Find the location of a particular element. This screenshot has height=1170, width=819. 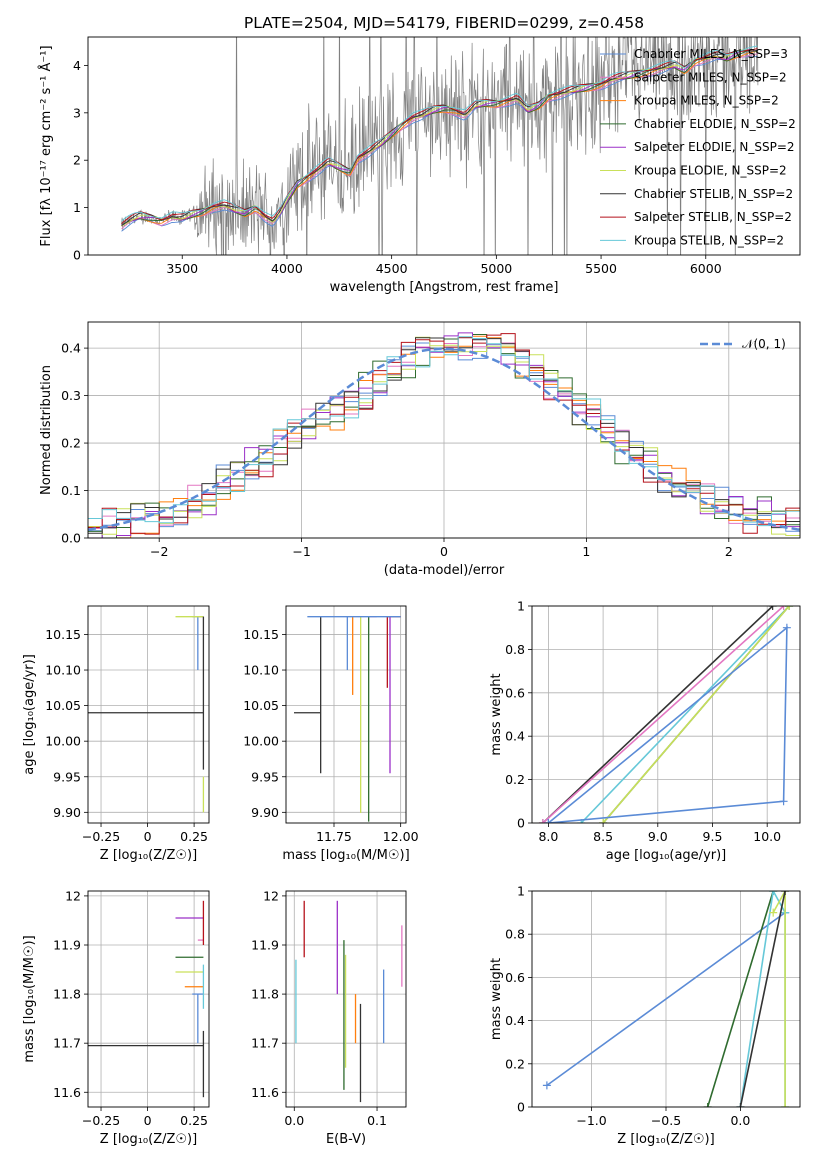

panel-mass_vs_ebv: 0.0 0.1 11.6 11.7 11.8 11.9 12 E(B-V) is located at coordinates (329, 1017).